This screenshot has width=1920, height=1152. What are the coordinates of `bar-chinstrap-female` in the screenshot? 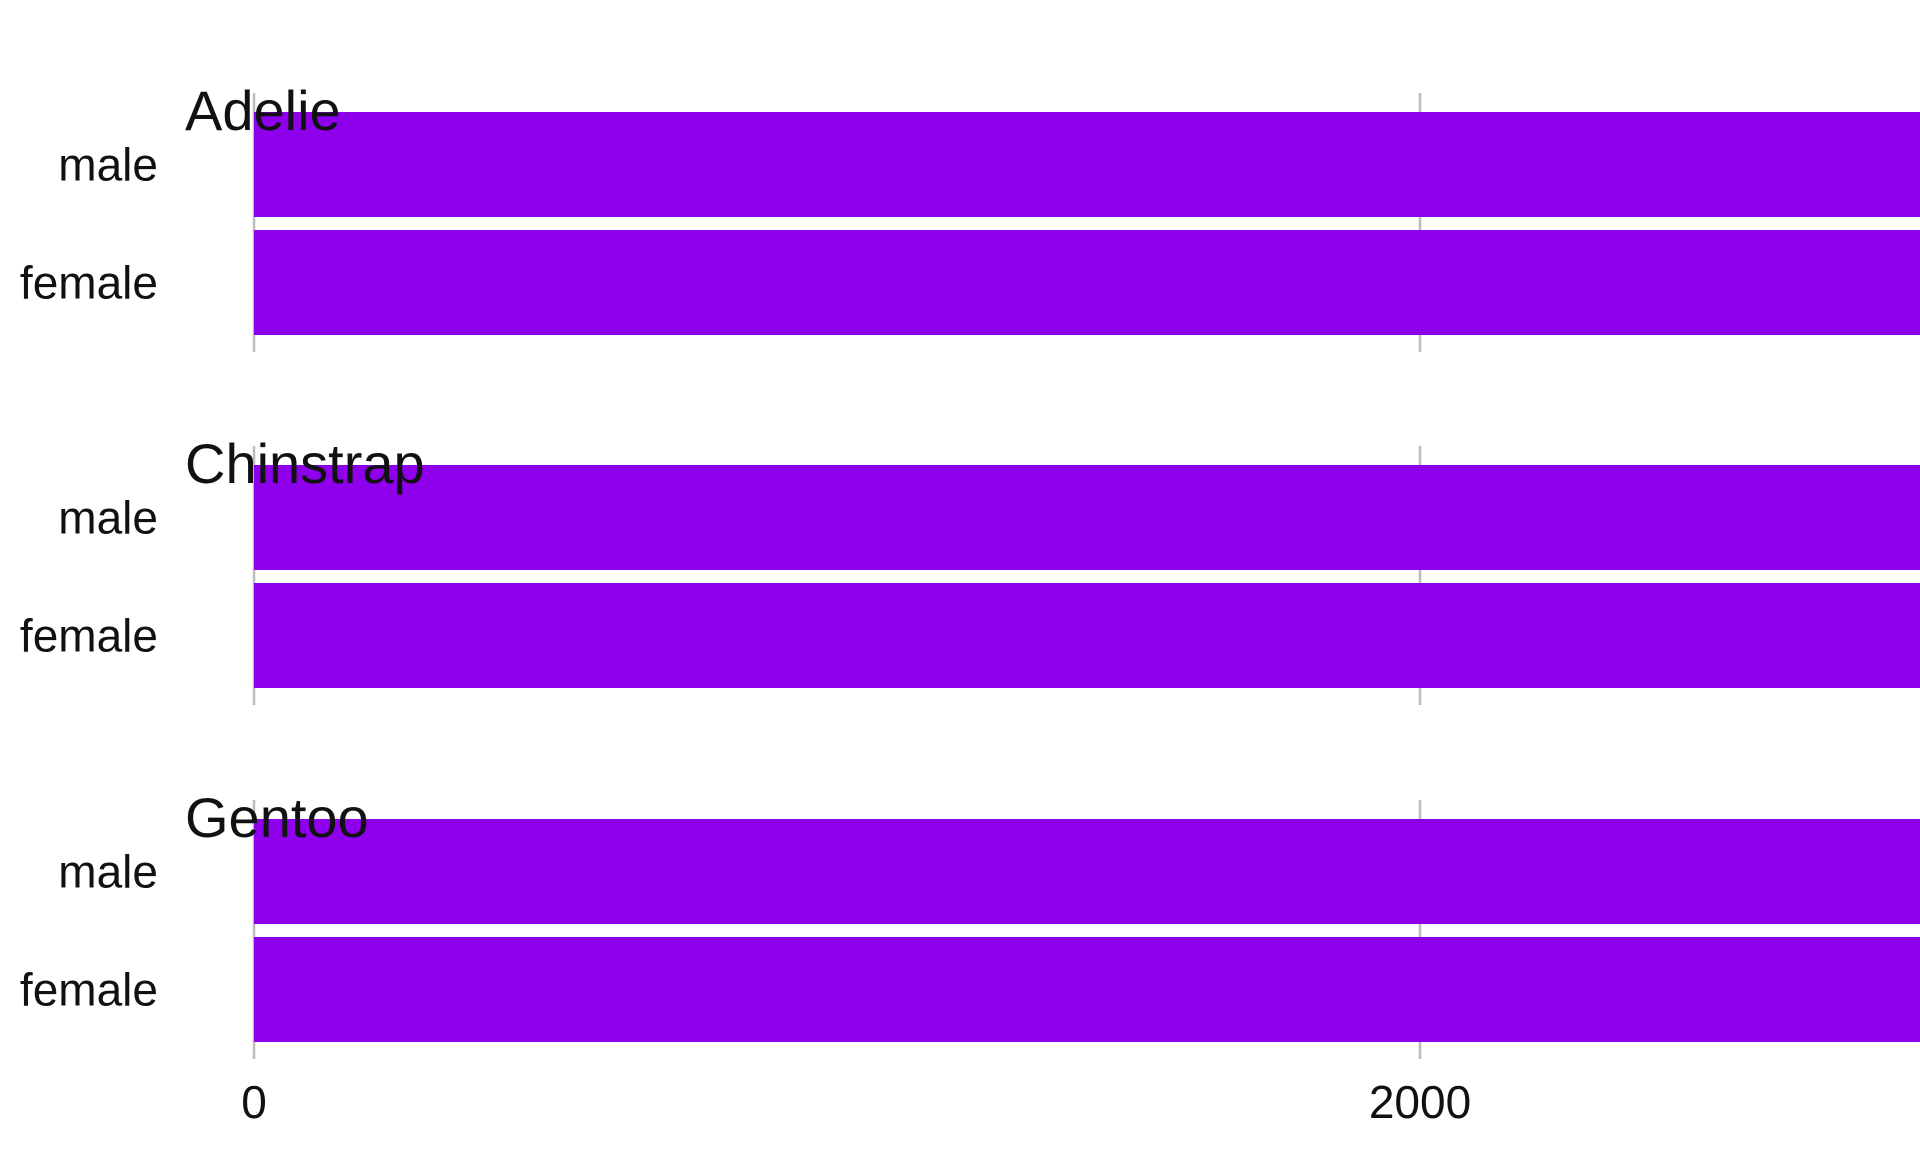 It's located at (1087, 635).